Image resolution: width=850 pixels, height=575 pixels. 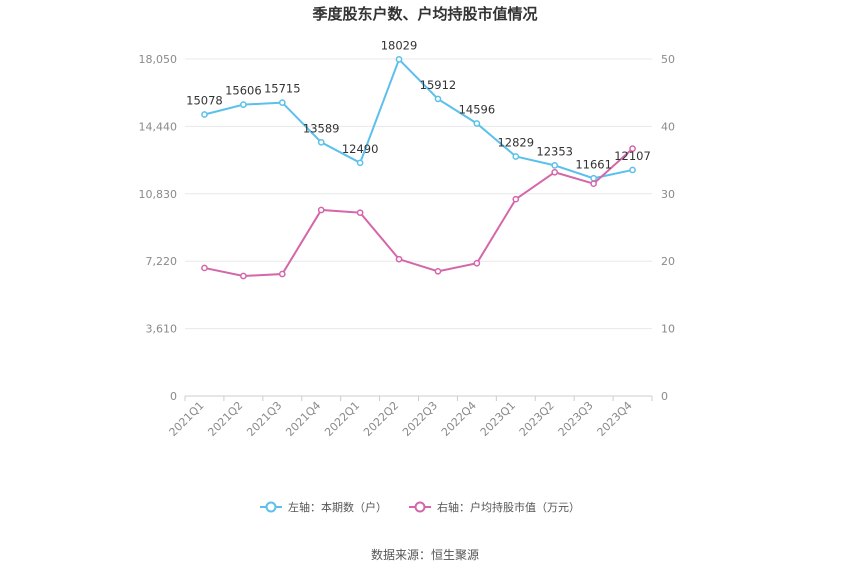 I want to click on legend-item: 左轴：本期数（户）, so click(x=323, y=507).